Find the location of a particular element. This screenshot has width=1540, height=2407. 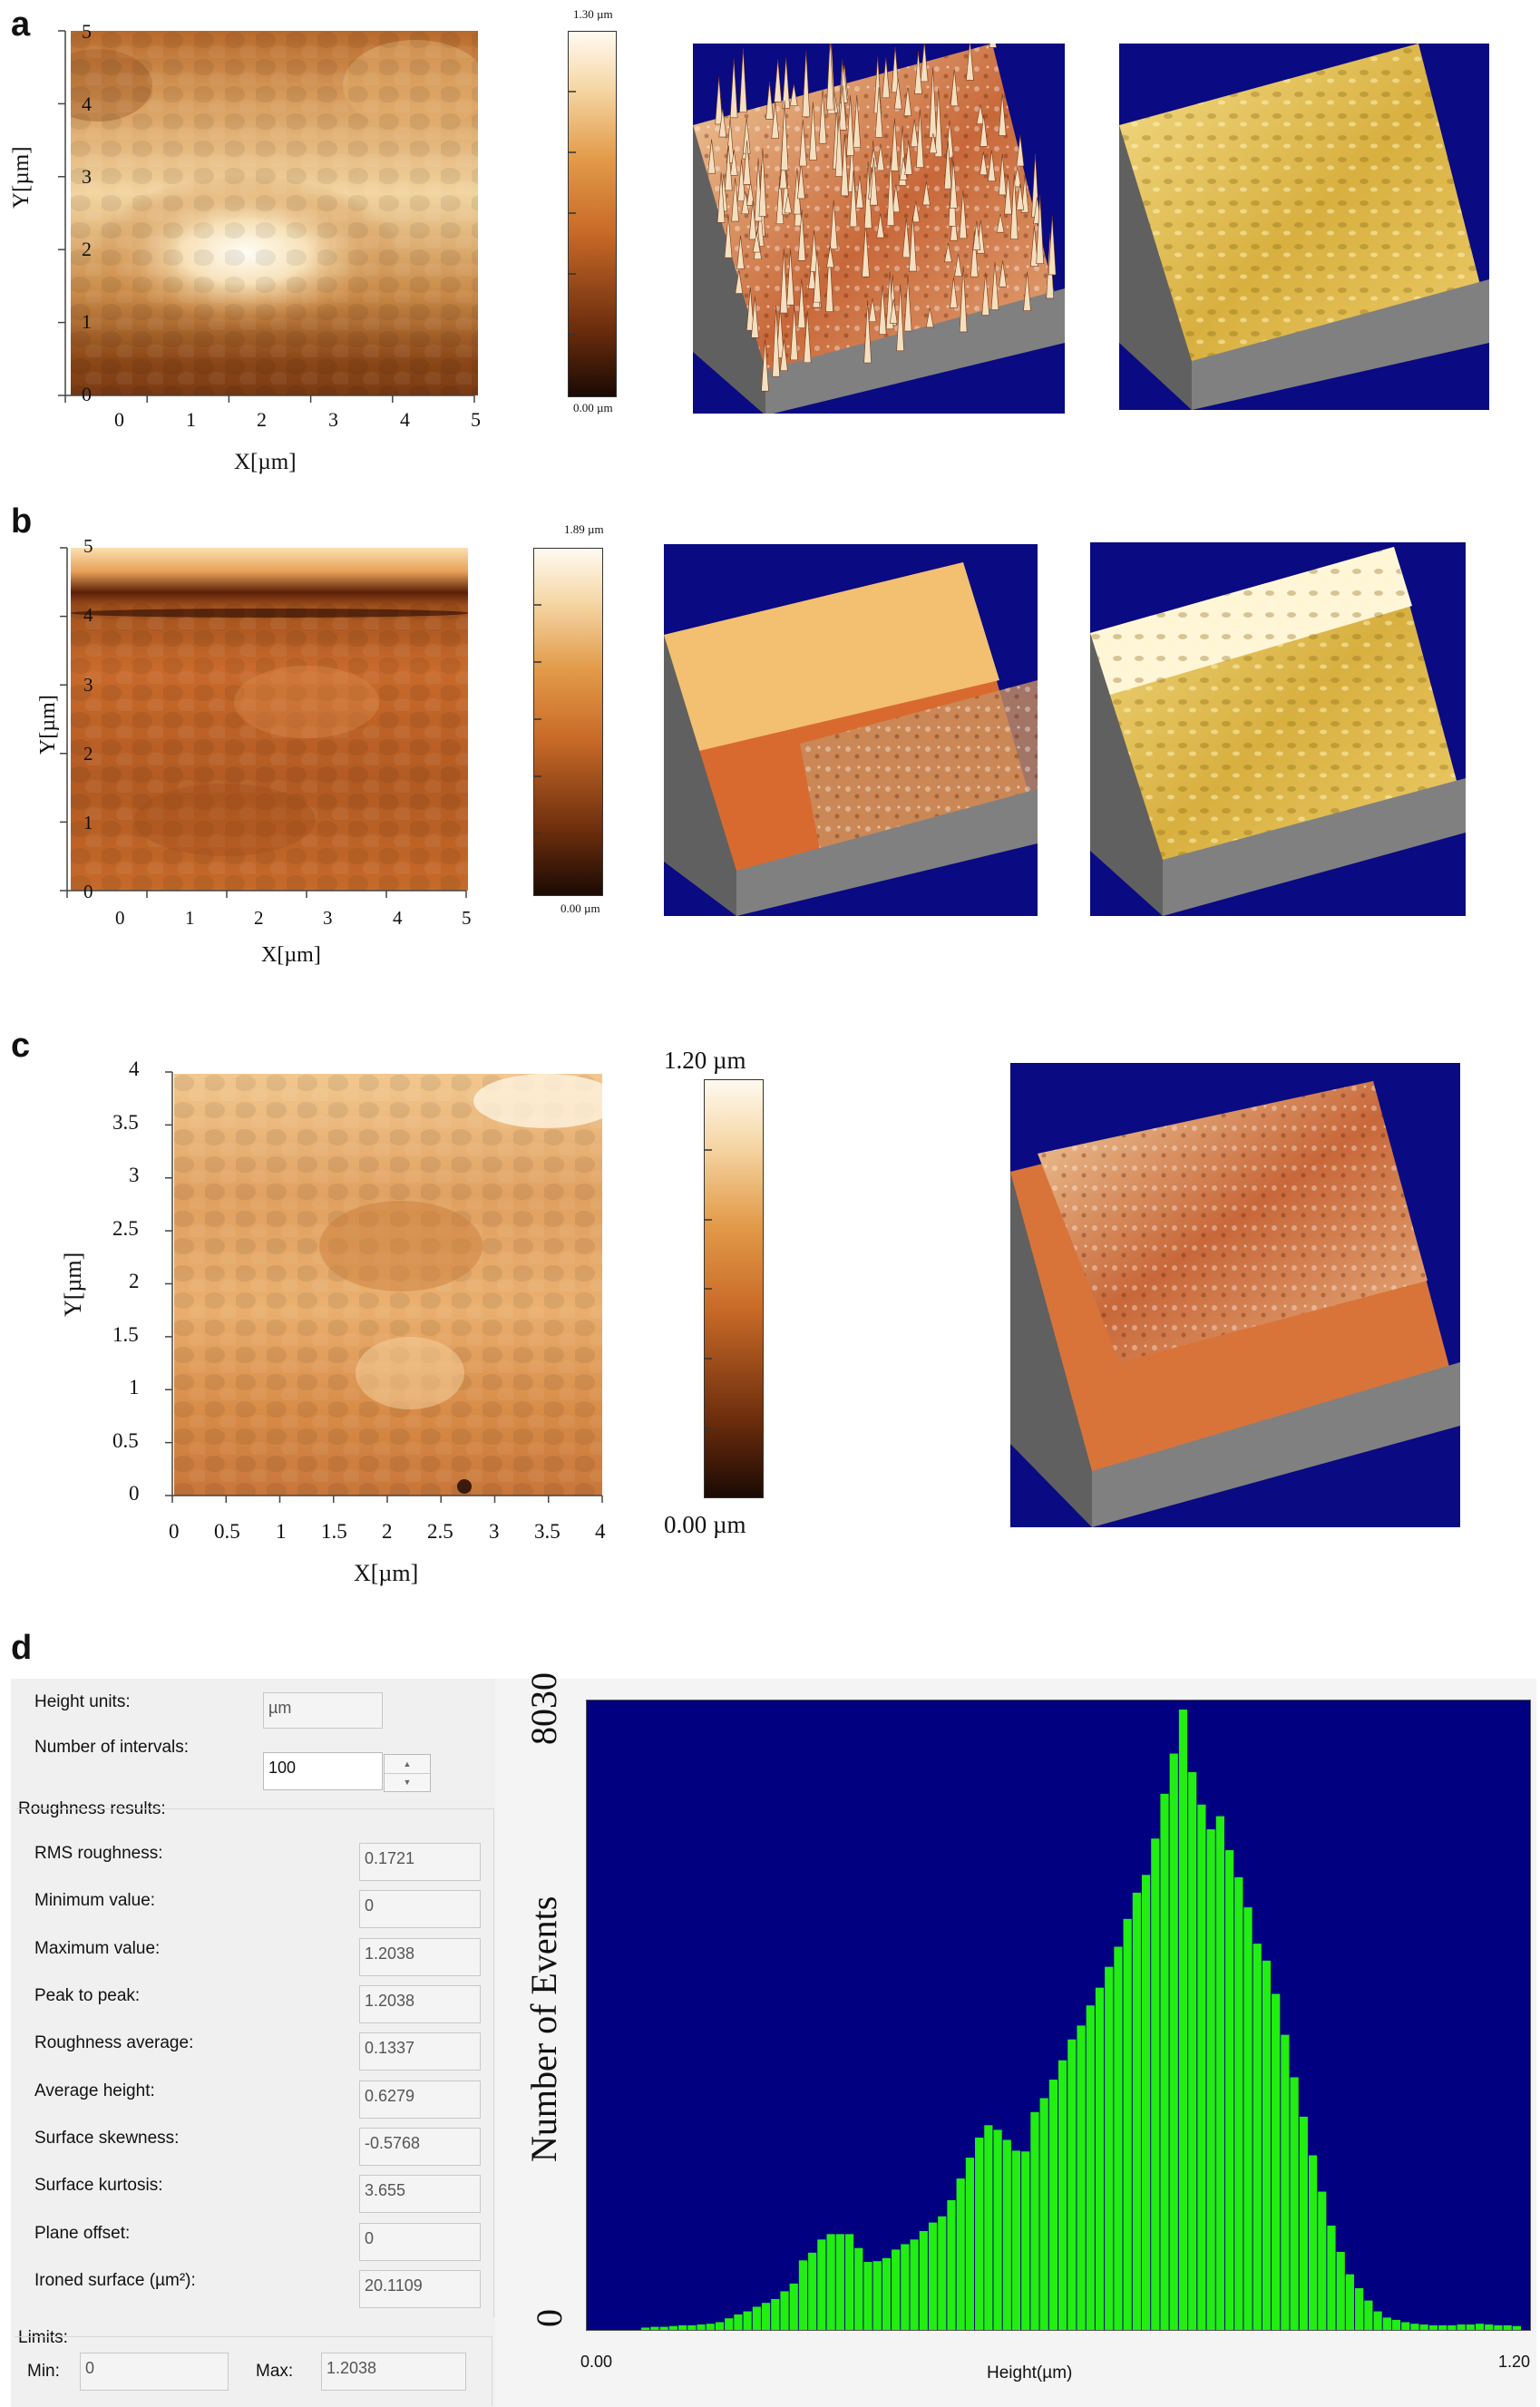

y-tick-b-3: 3 is located at coordinates (88, 685).